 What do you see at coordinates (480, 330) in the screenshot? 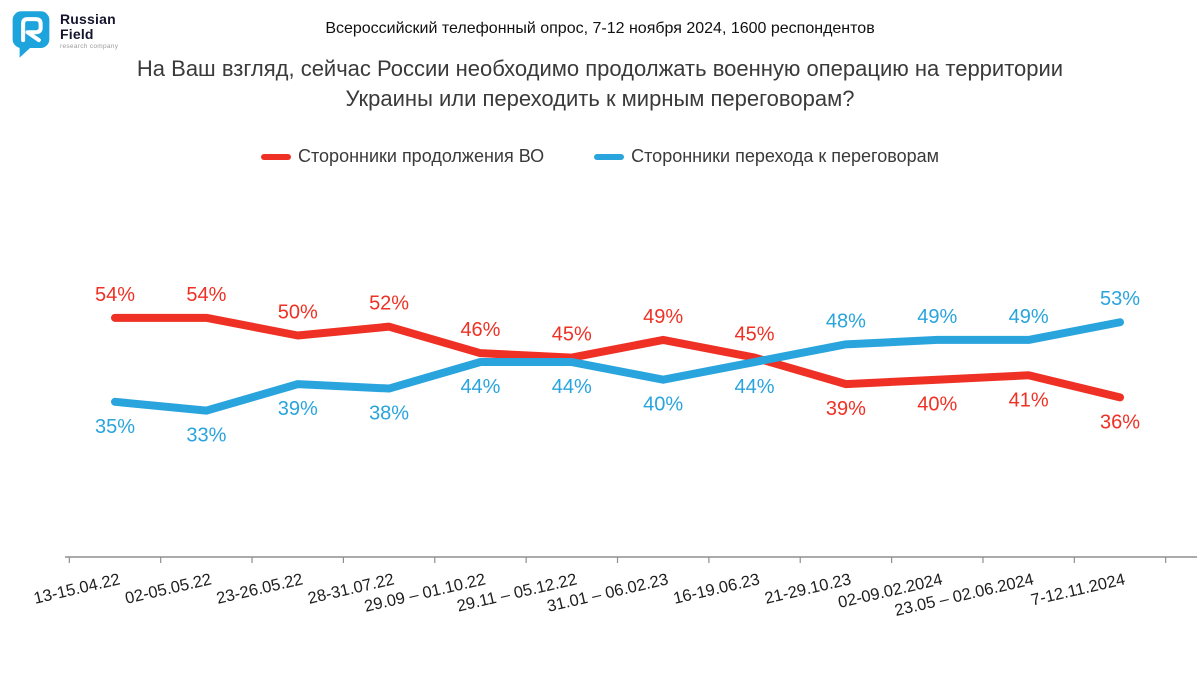
I see `data-point-label: 46%` at bounding box center [480, 330].